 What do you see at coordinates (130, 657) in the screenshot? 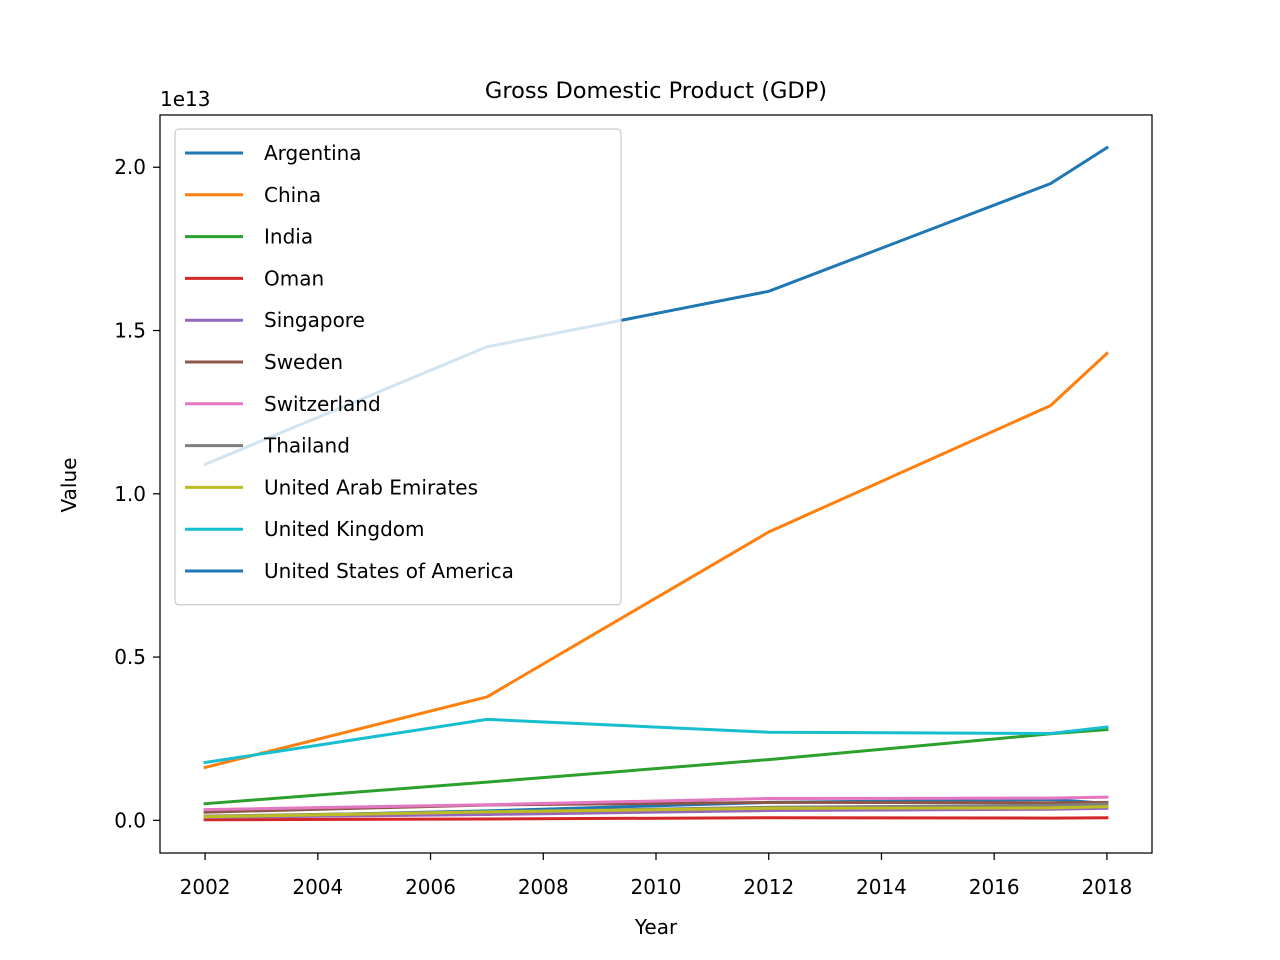
I see `y-tick-label: 0.5` at bounding box center [130, 657].